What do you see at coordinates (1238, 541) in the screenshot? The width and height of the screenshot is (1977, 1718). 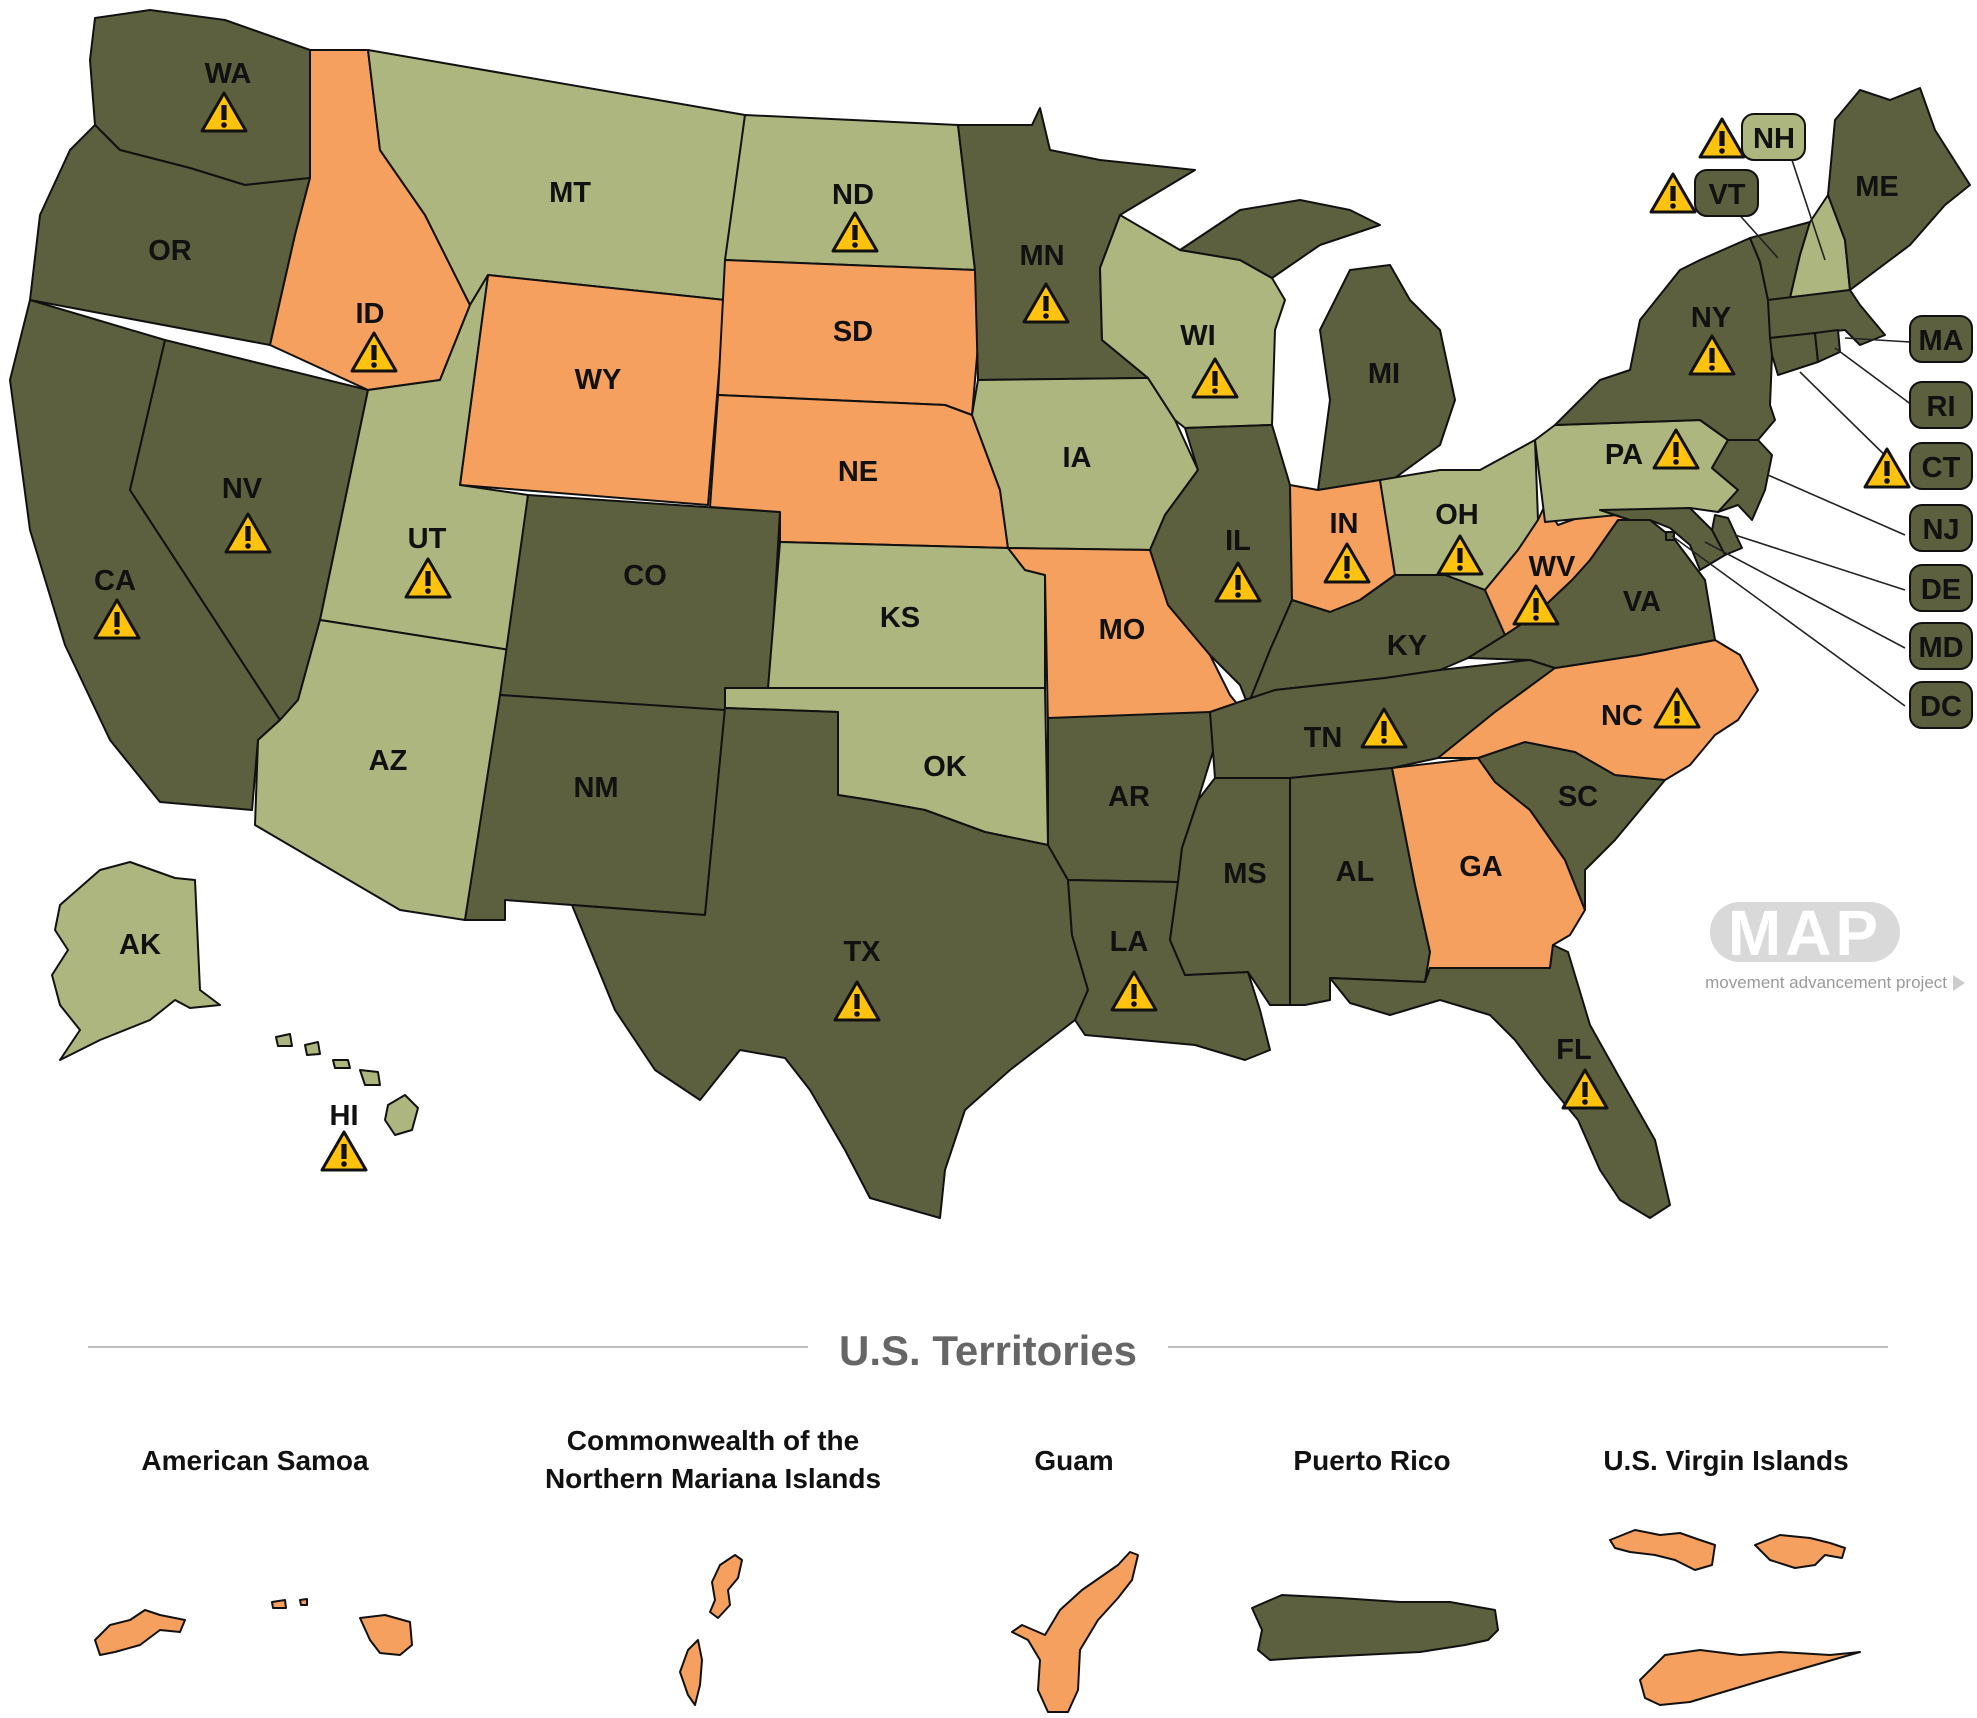 I see `label-IL: IL` at bounding box center [1238, 541].